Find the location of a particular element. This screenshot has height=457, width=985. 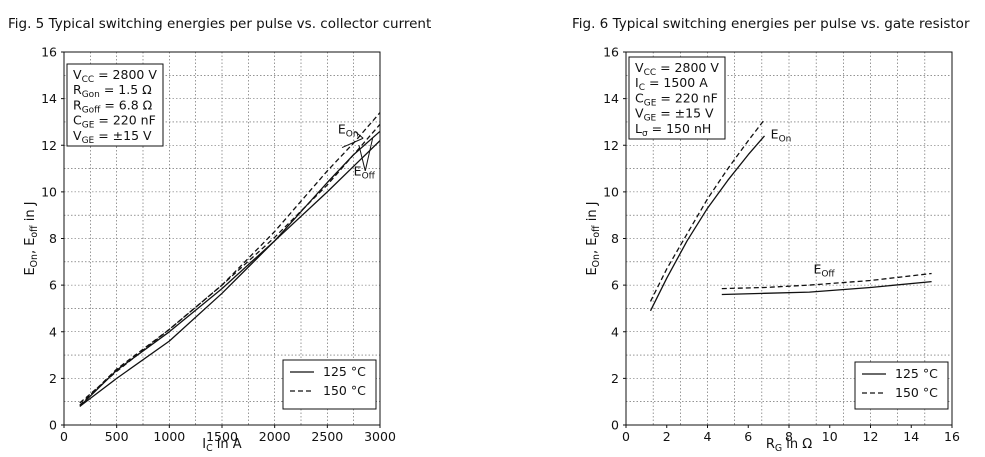

series-on-solid is located at coordinates (707, 223).